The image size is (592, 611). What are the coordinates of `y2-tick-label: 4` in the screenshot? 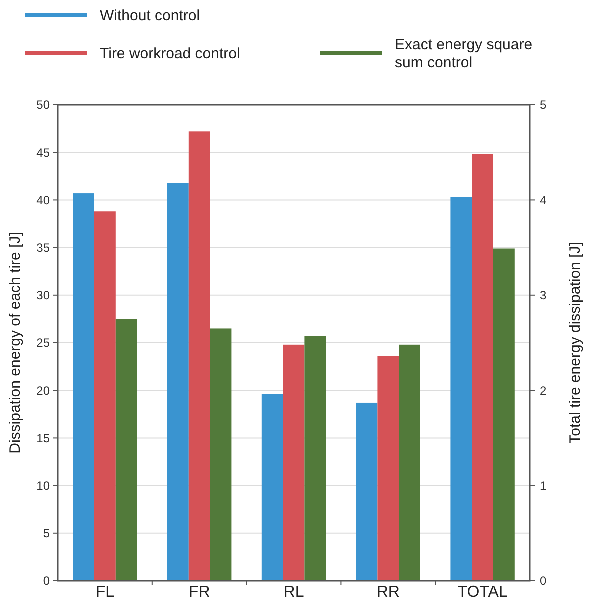 It's located at (543, 200).